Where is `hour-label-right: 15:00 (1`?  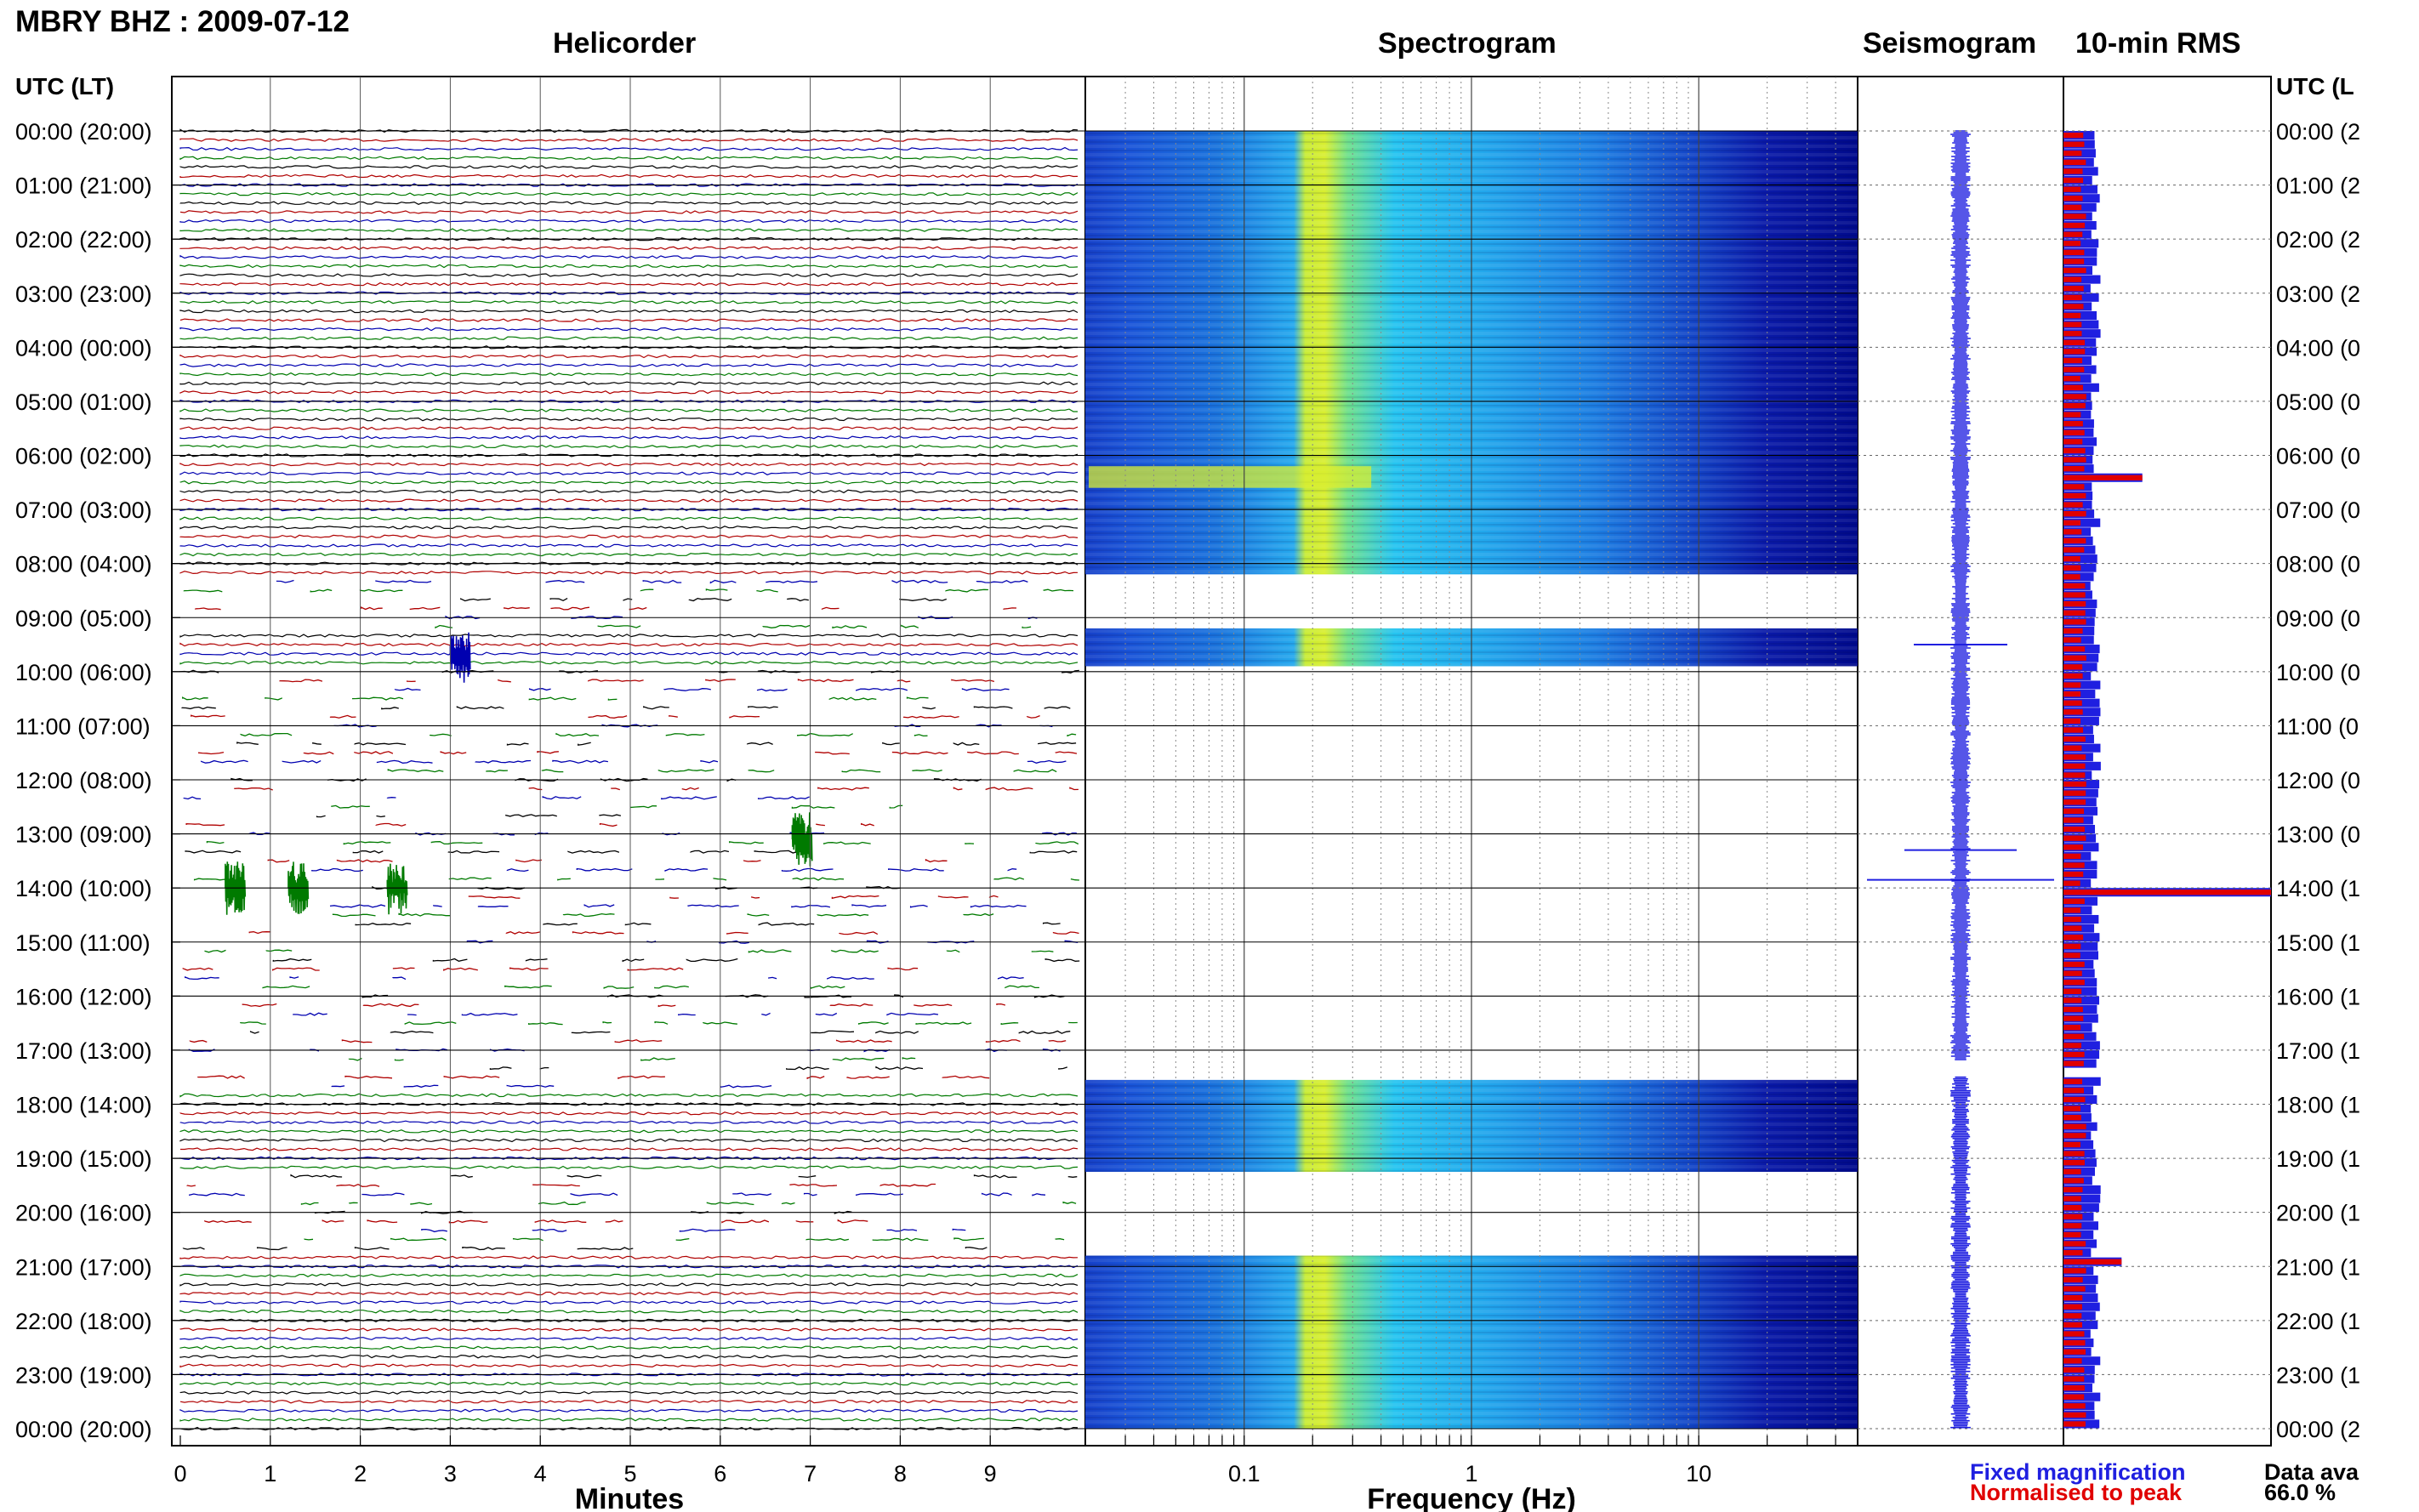
hour-label-right: 15:00 (1 is located at coordinates (2318, 943).